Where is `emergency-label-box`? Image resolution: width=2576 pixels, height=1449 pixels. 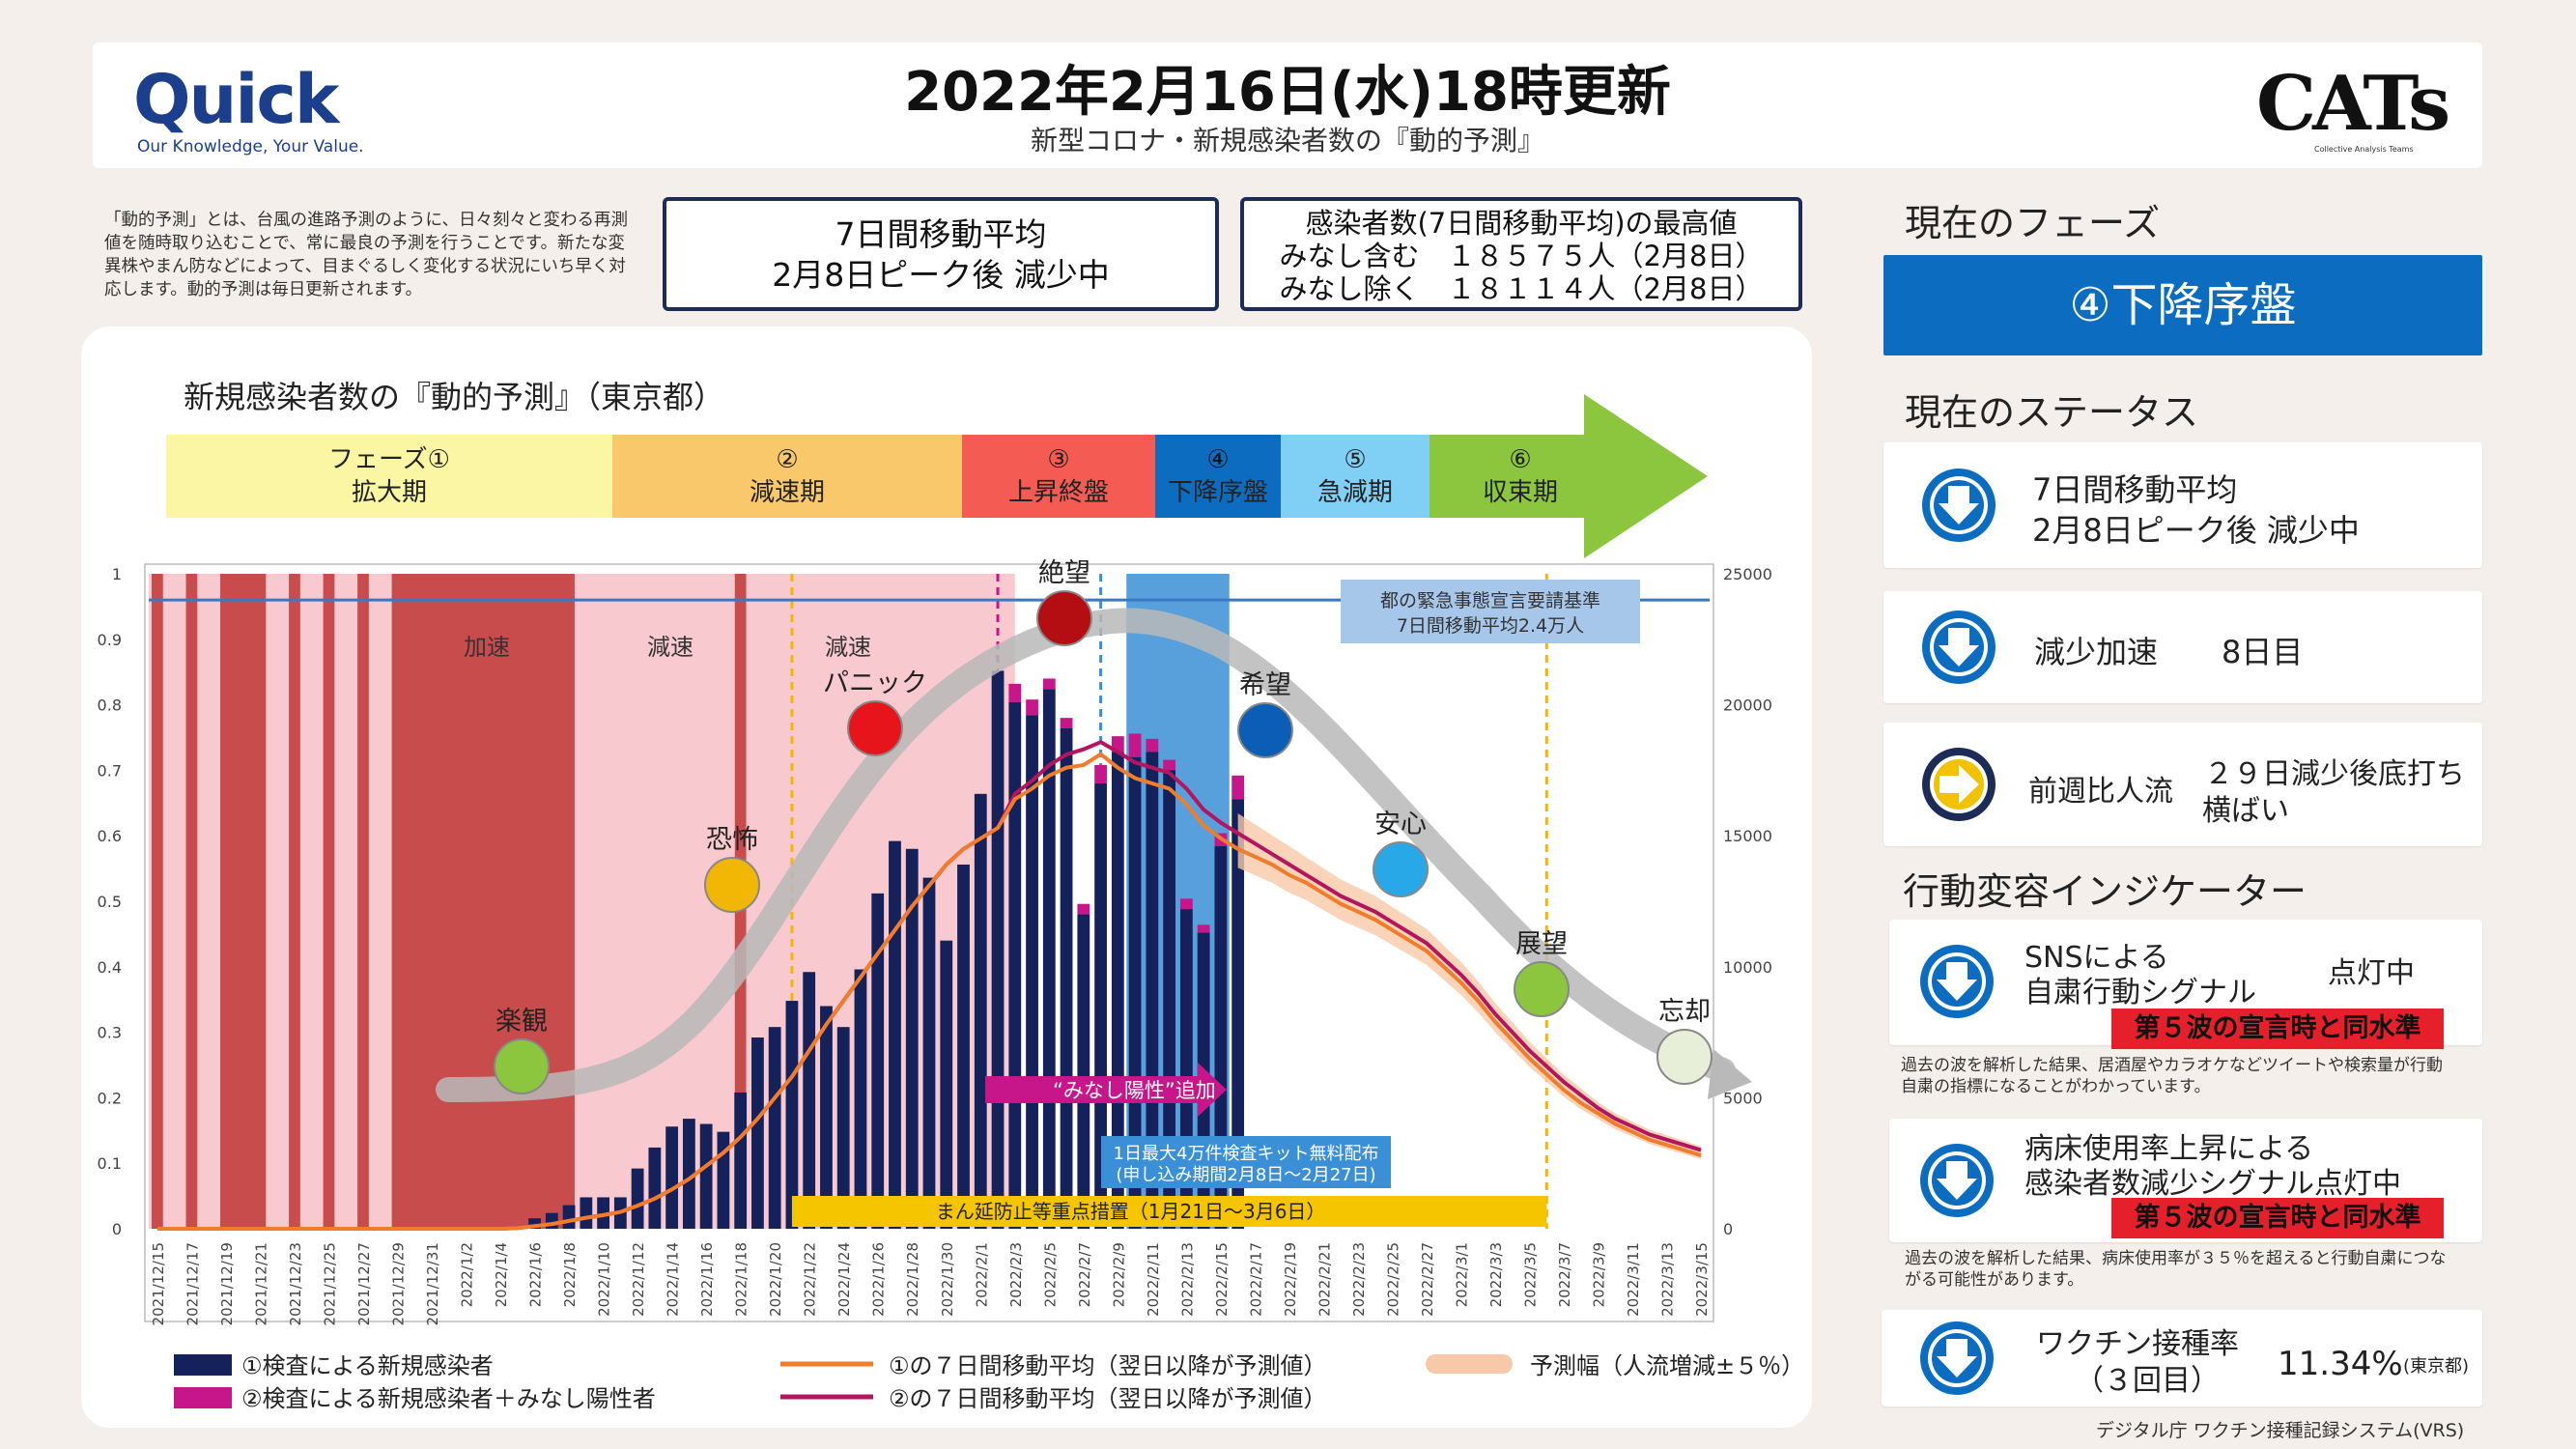 emergency-label-box is located at coordinates (1490, 611).